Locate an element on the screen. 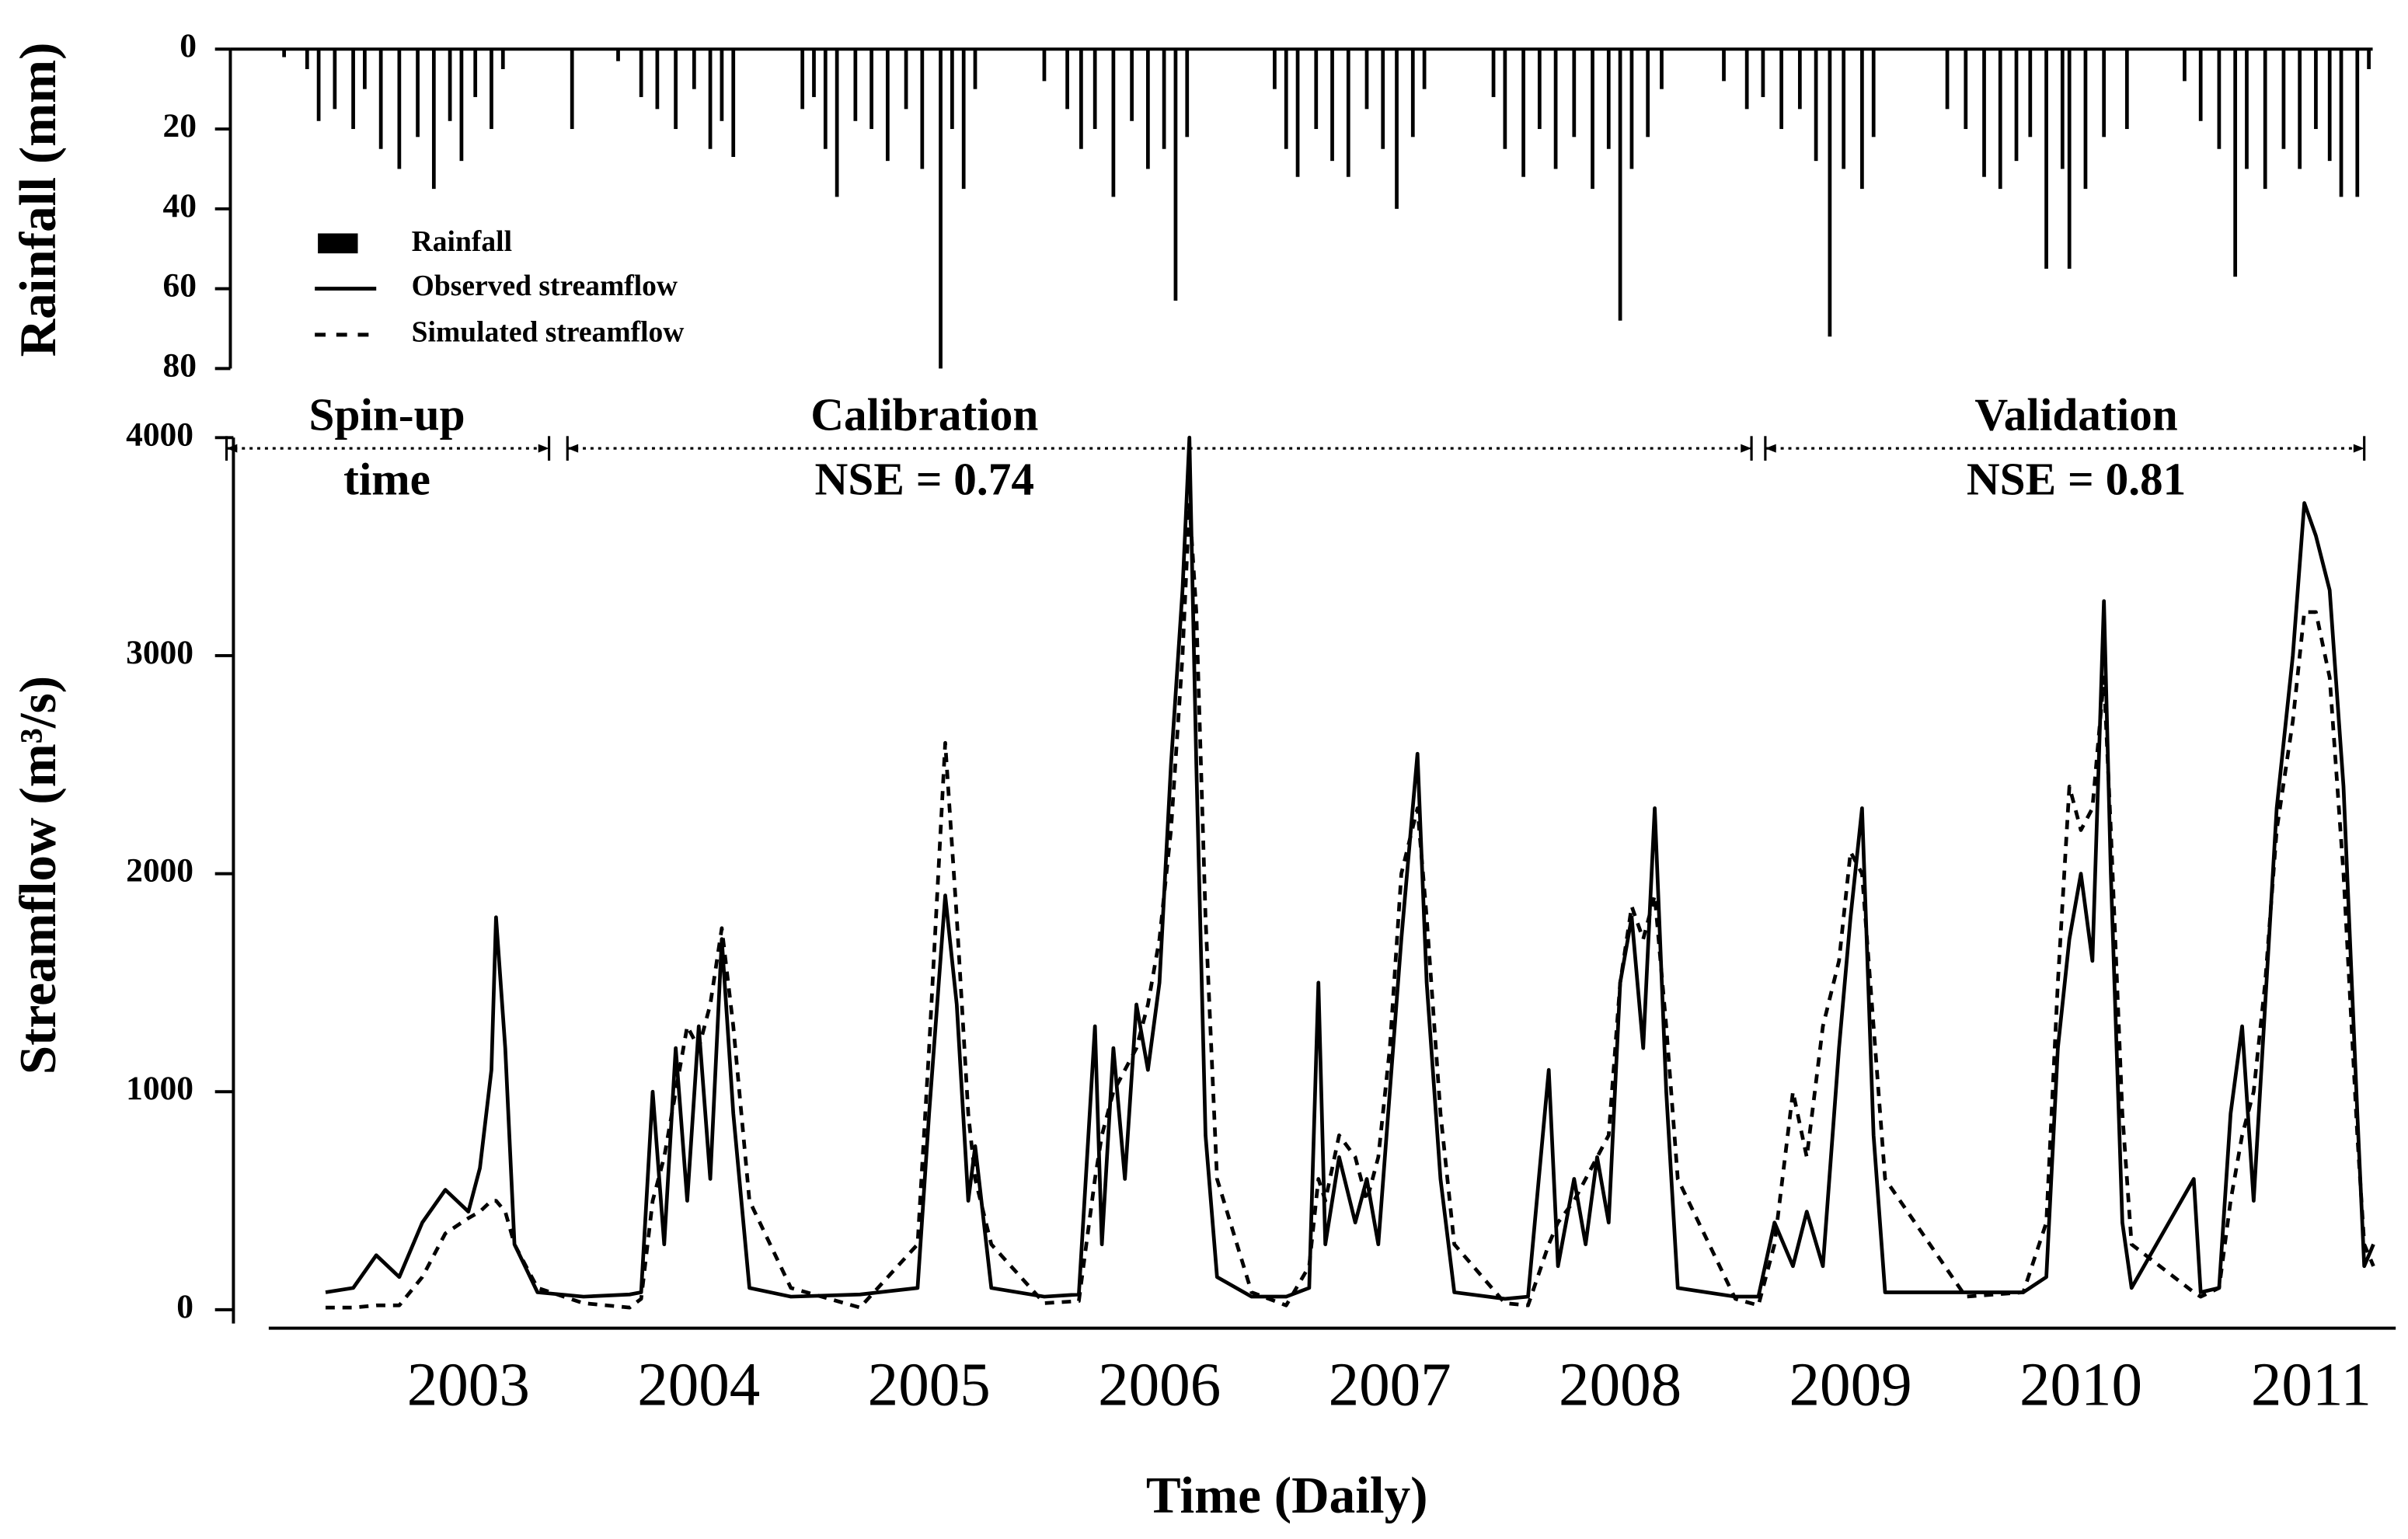 The image size is (2408, 1539). legend-label: Observed streamflow is located at coordinates (545, 286).